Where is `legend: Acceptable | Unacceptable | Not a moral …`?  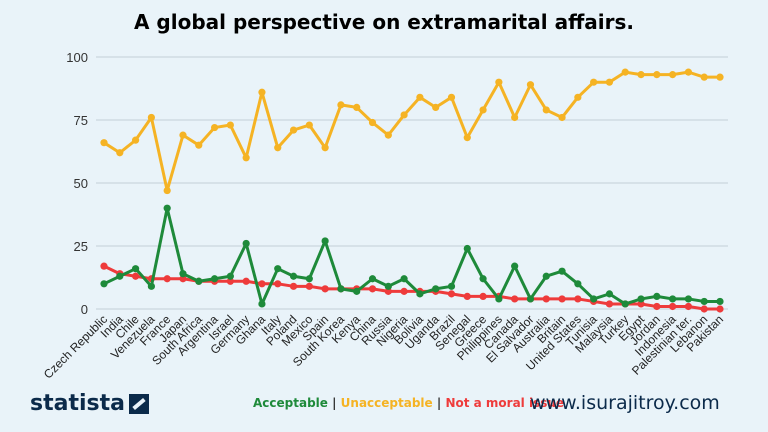 legend: Acceptable | Unacceptable | Not a moral … is located at coordinates (408, 403).